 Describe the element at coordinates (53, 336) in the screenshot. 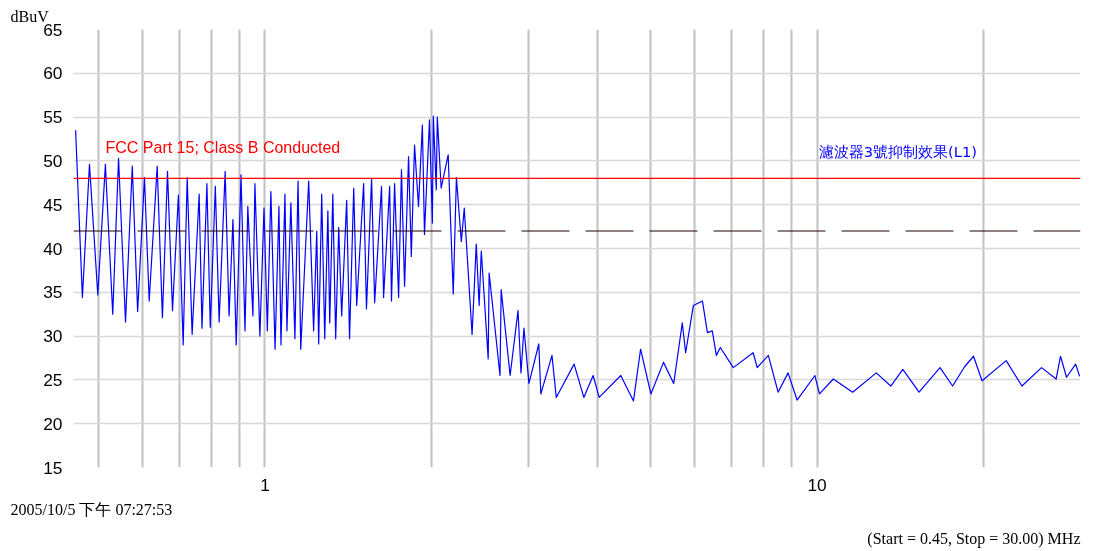

I see `y-tick-label: 30` at that location.